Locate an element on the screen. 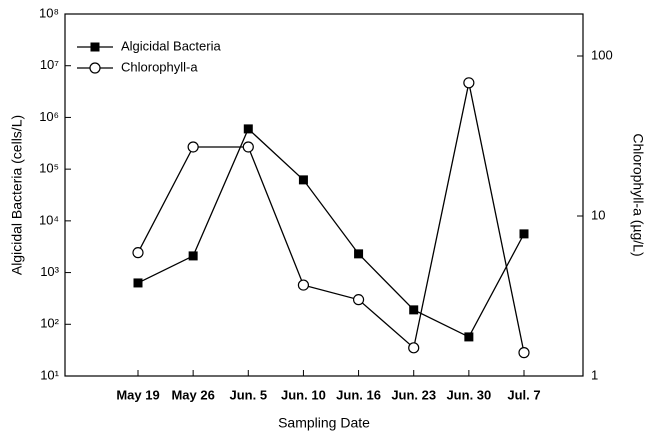  y2-tick-label: 10 is located at coordinates (598, 214).